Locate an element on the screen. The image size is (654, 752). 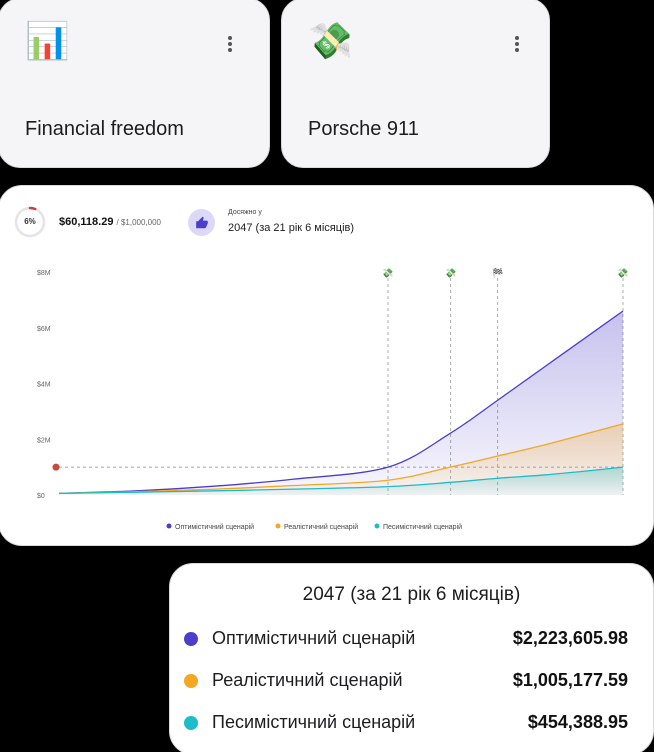
realistic-dot is located at coordinates (191, 681).